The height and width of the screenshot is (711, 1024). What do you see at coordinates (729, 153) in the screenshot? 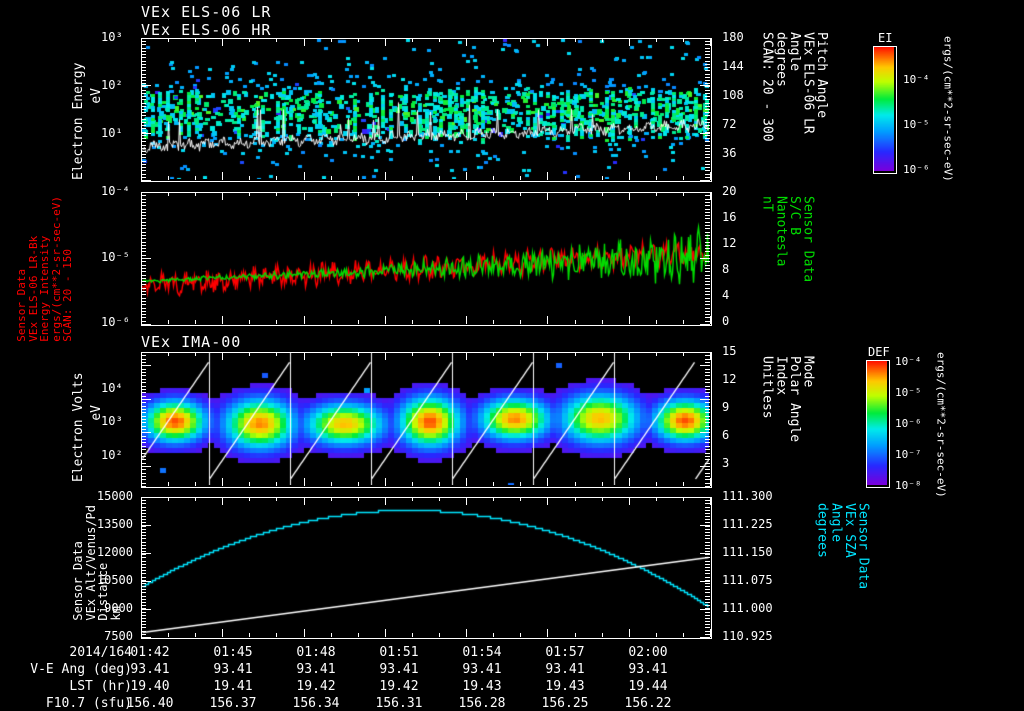
I see `panel1-right-tick-36: 36` at bounding box center [729, 153].